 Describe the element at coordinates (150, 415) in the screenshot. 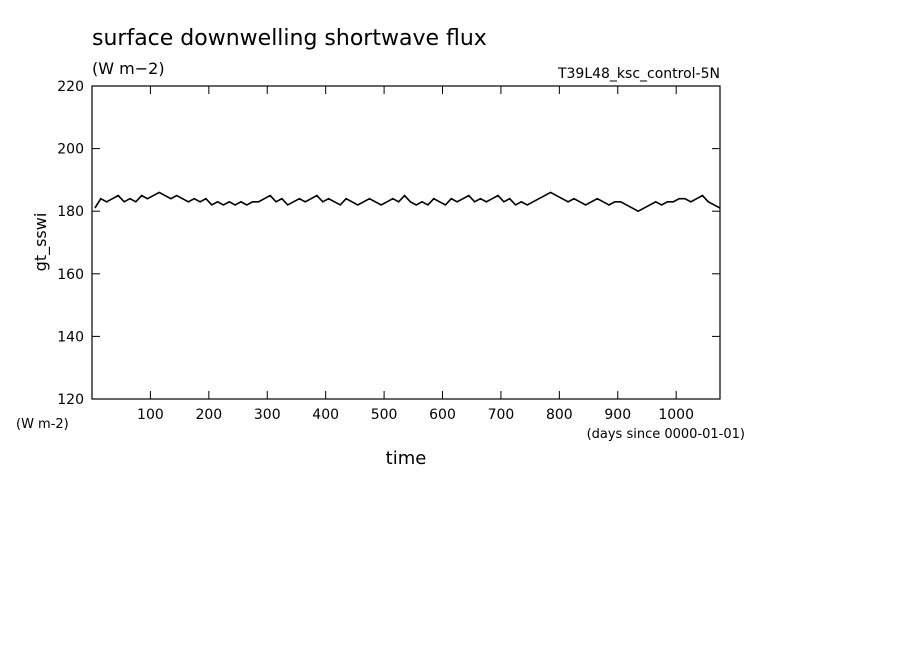

I see `x-tick-label: 100` at that location.